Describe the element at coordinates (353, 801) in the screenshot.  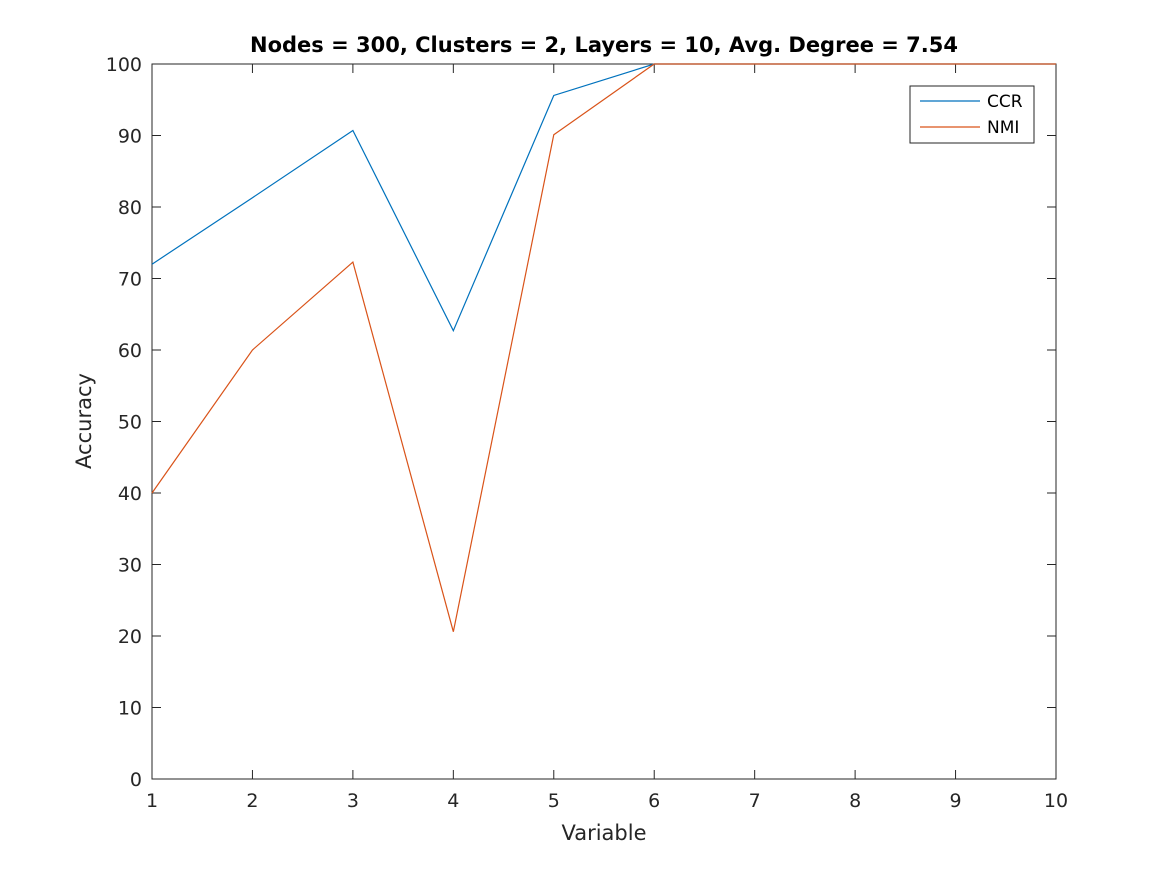
I see `x-tick-label: 3` at that location.